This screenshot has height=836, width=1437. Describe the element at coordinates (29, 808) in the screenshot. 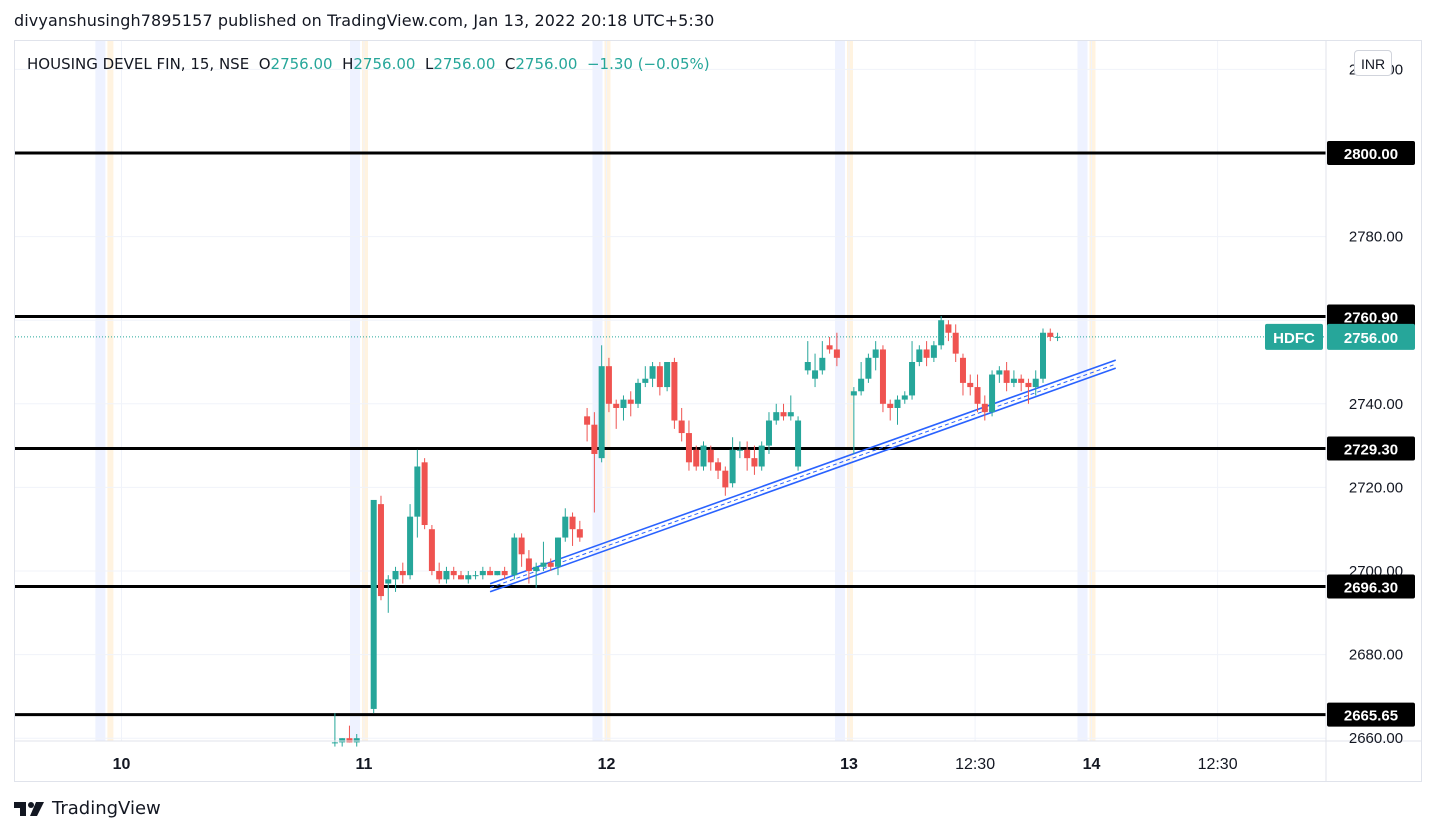

I see `tradingview-logo-icon` at that location.